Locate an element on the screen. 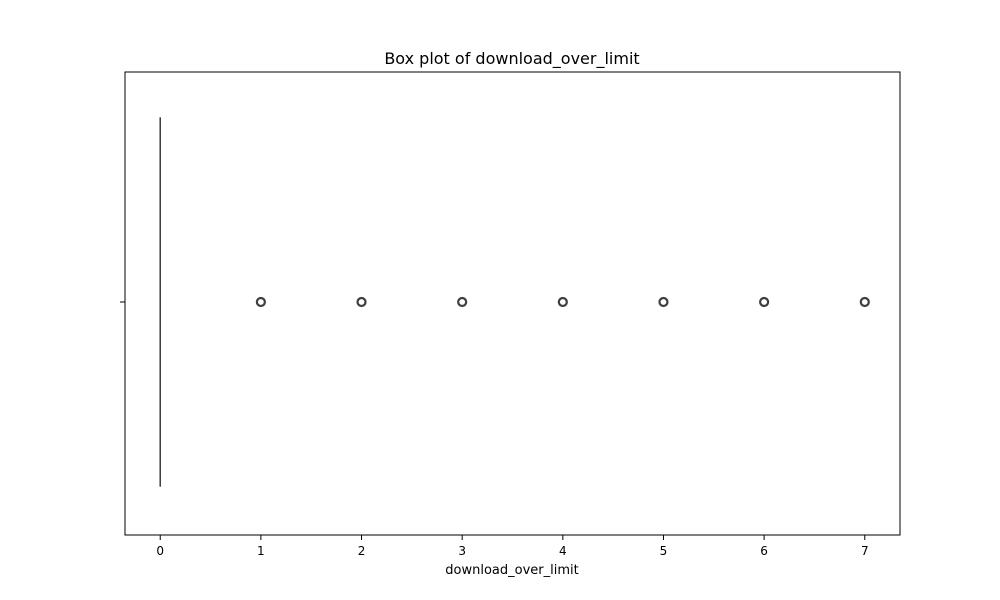  x-tick-label: 1 is located at coordinates (261, 551).